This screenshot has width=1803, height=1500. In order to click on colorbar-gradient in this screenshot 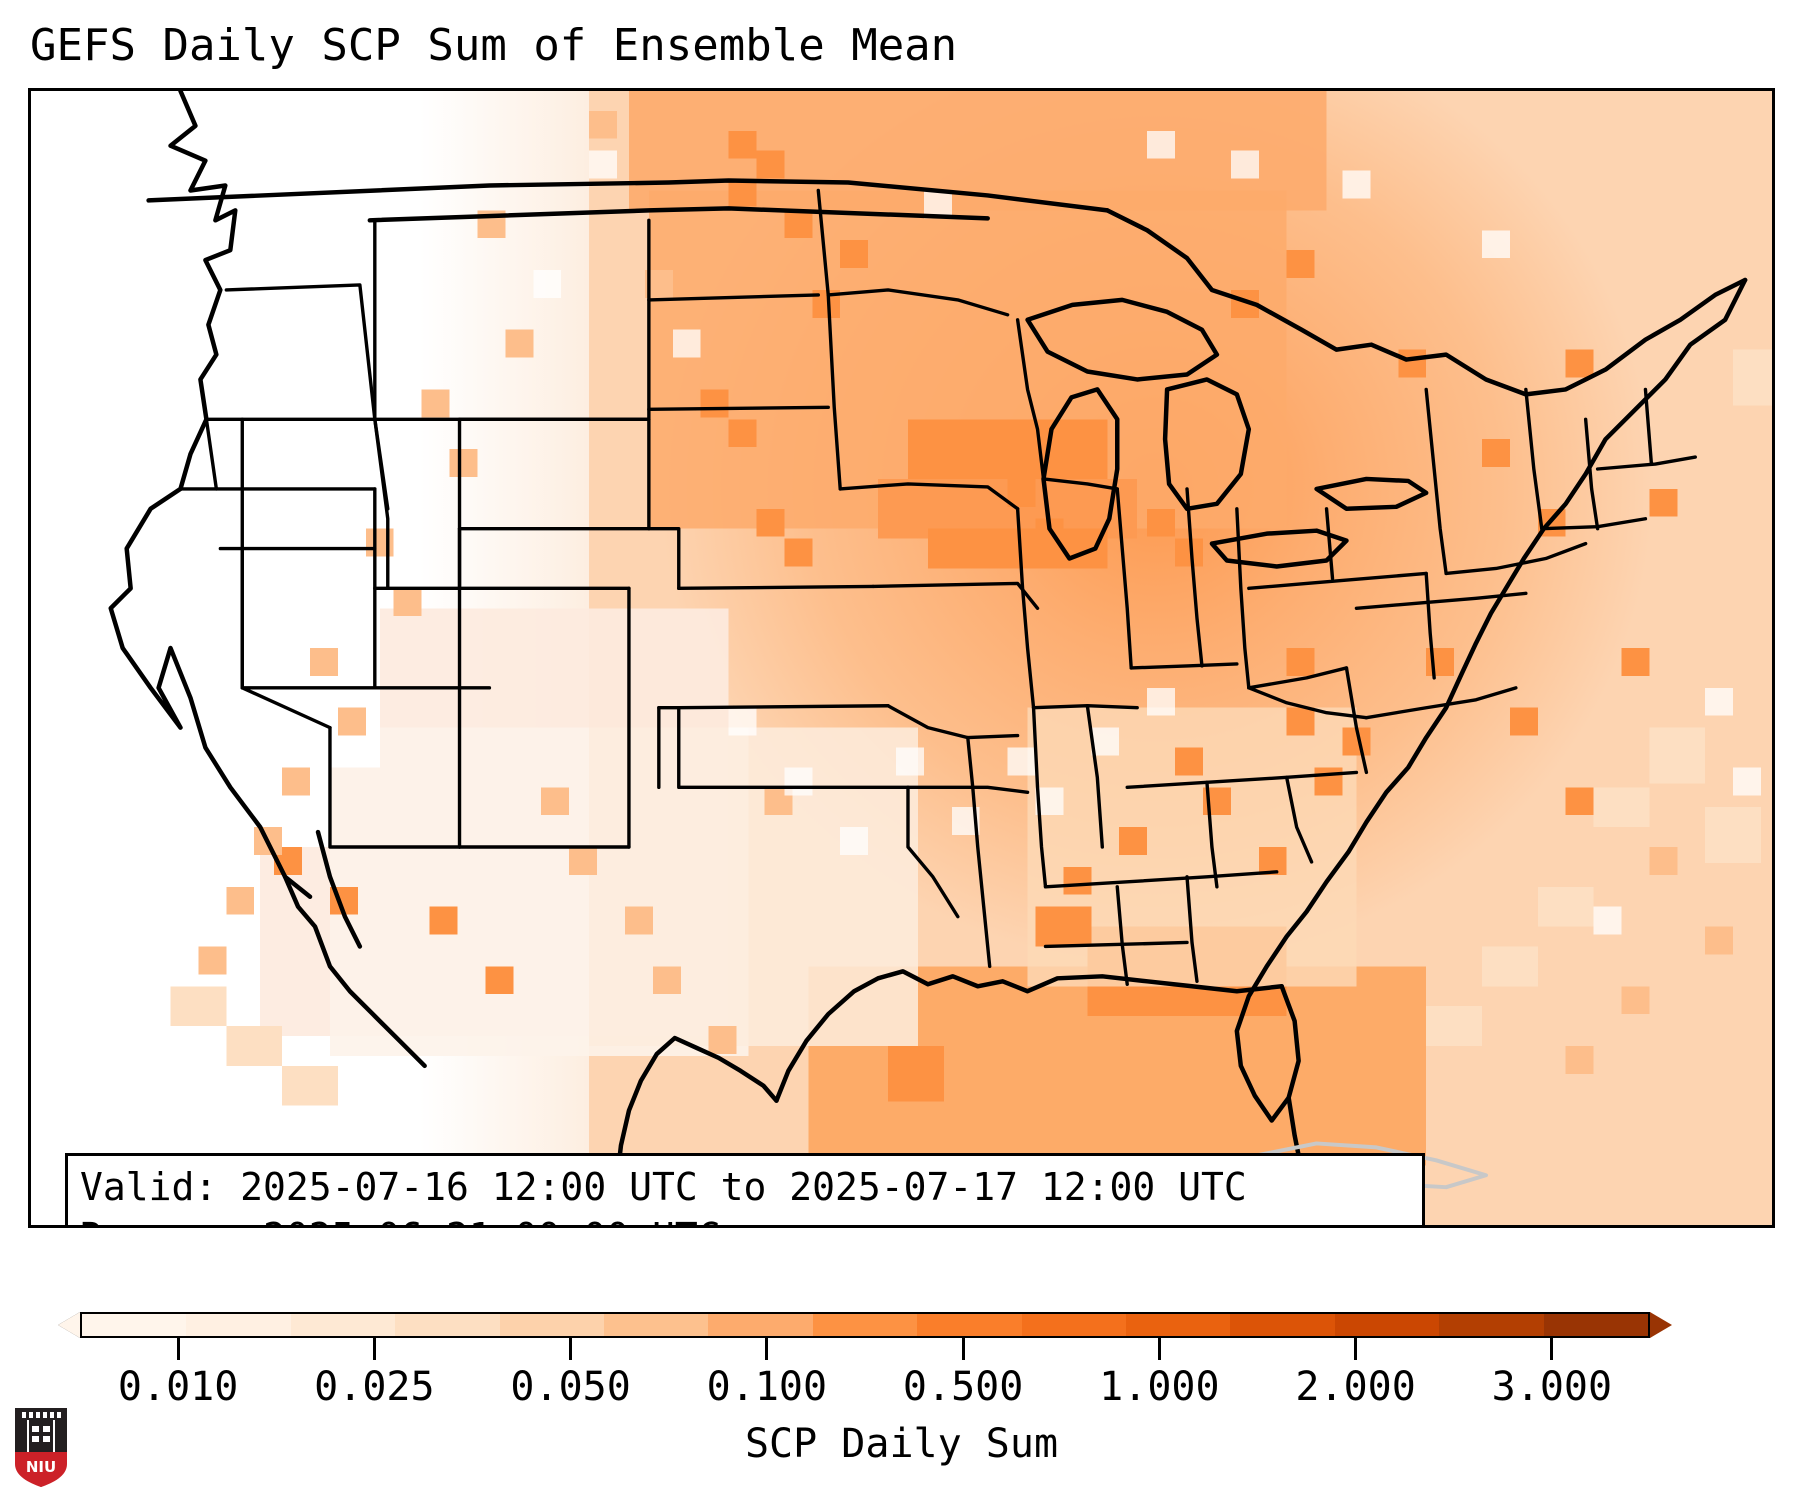, I will do `click(865, 1325)`.